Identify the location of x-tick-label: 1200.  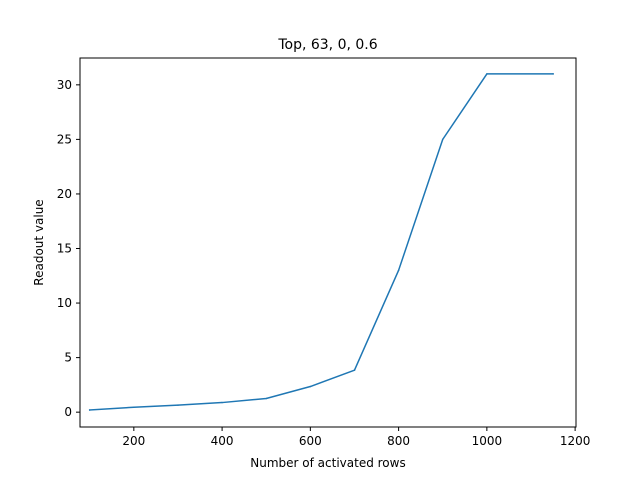
(575, 441).